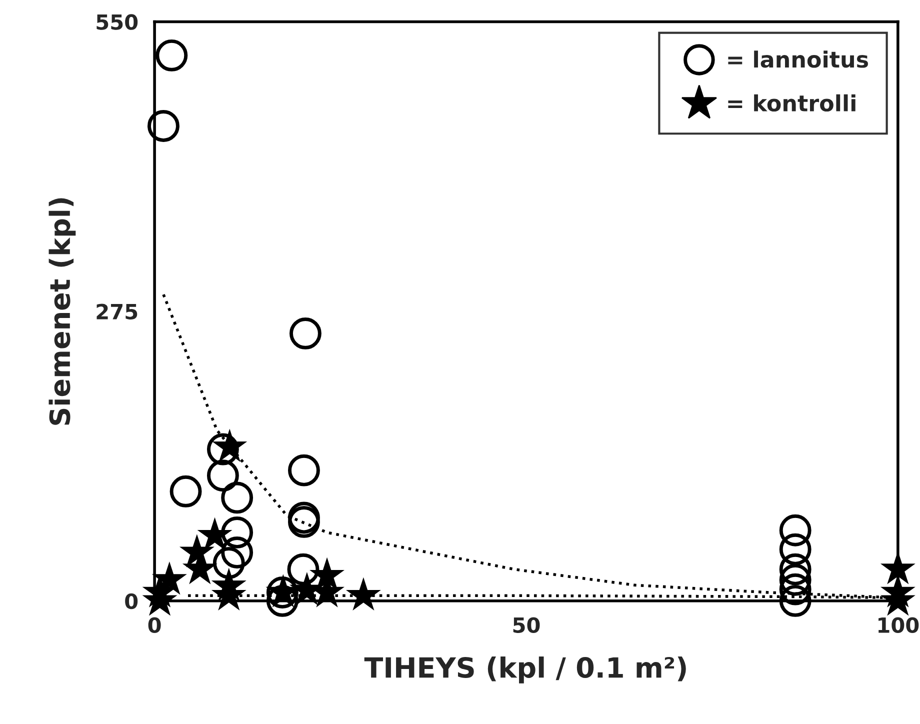 This screenshot has width=920, height=724. What do you see at coordinates (798, 59) in the screenshot?
I see `legend-label: = lannoitus` at bounding box center [798, 59].